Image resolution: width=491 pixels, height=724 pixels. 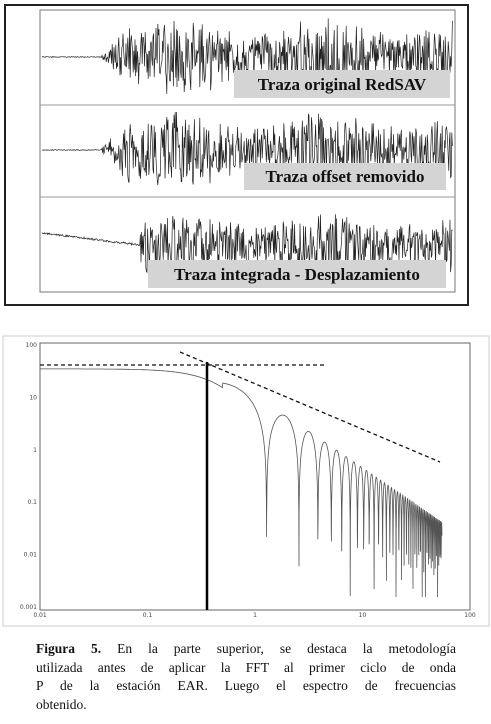 What do you see at coordinates (61, 704) in the screenshot?
I see `caption-line: obtenido.` at bounding box center [61, 704].